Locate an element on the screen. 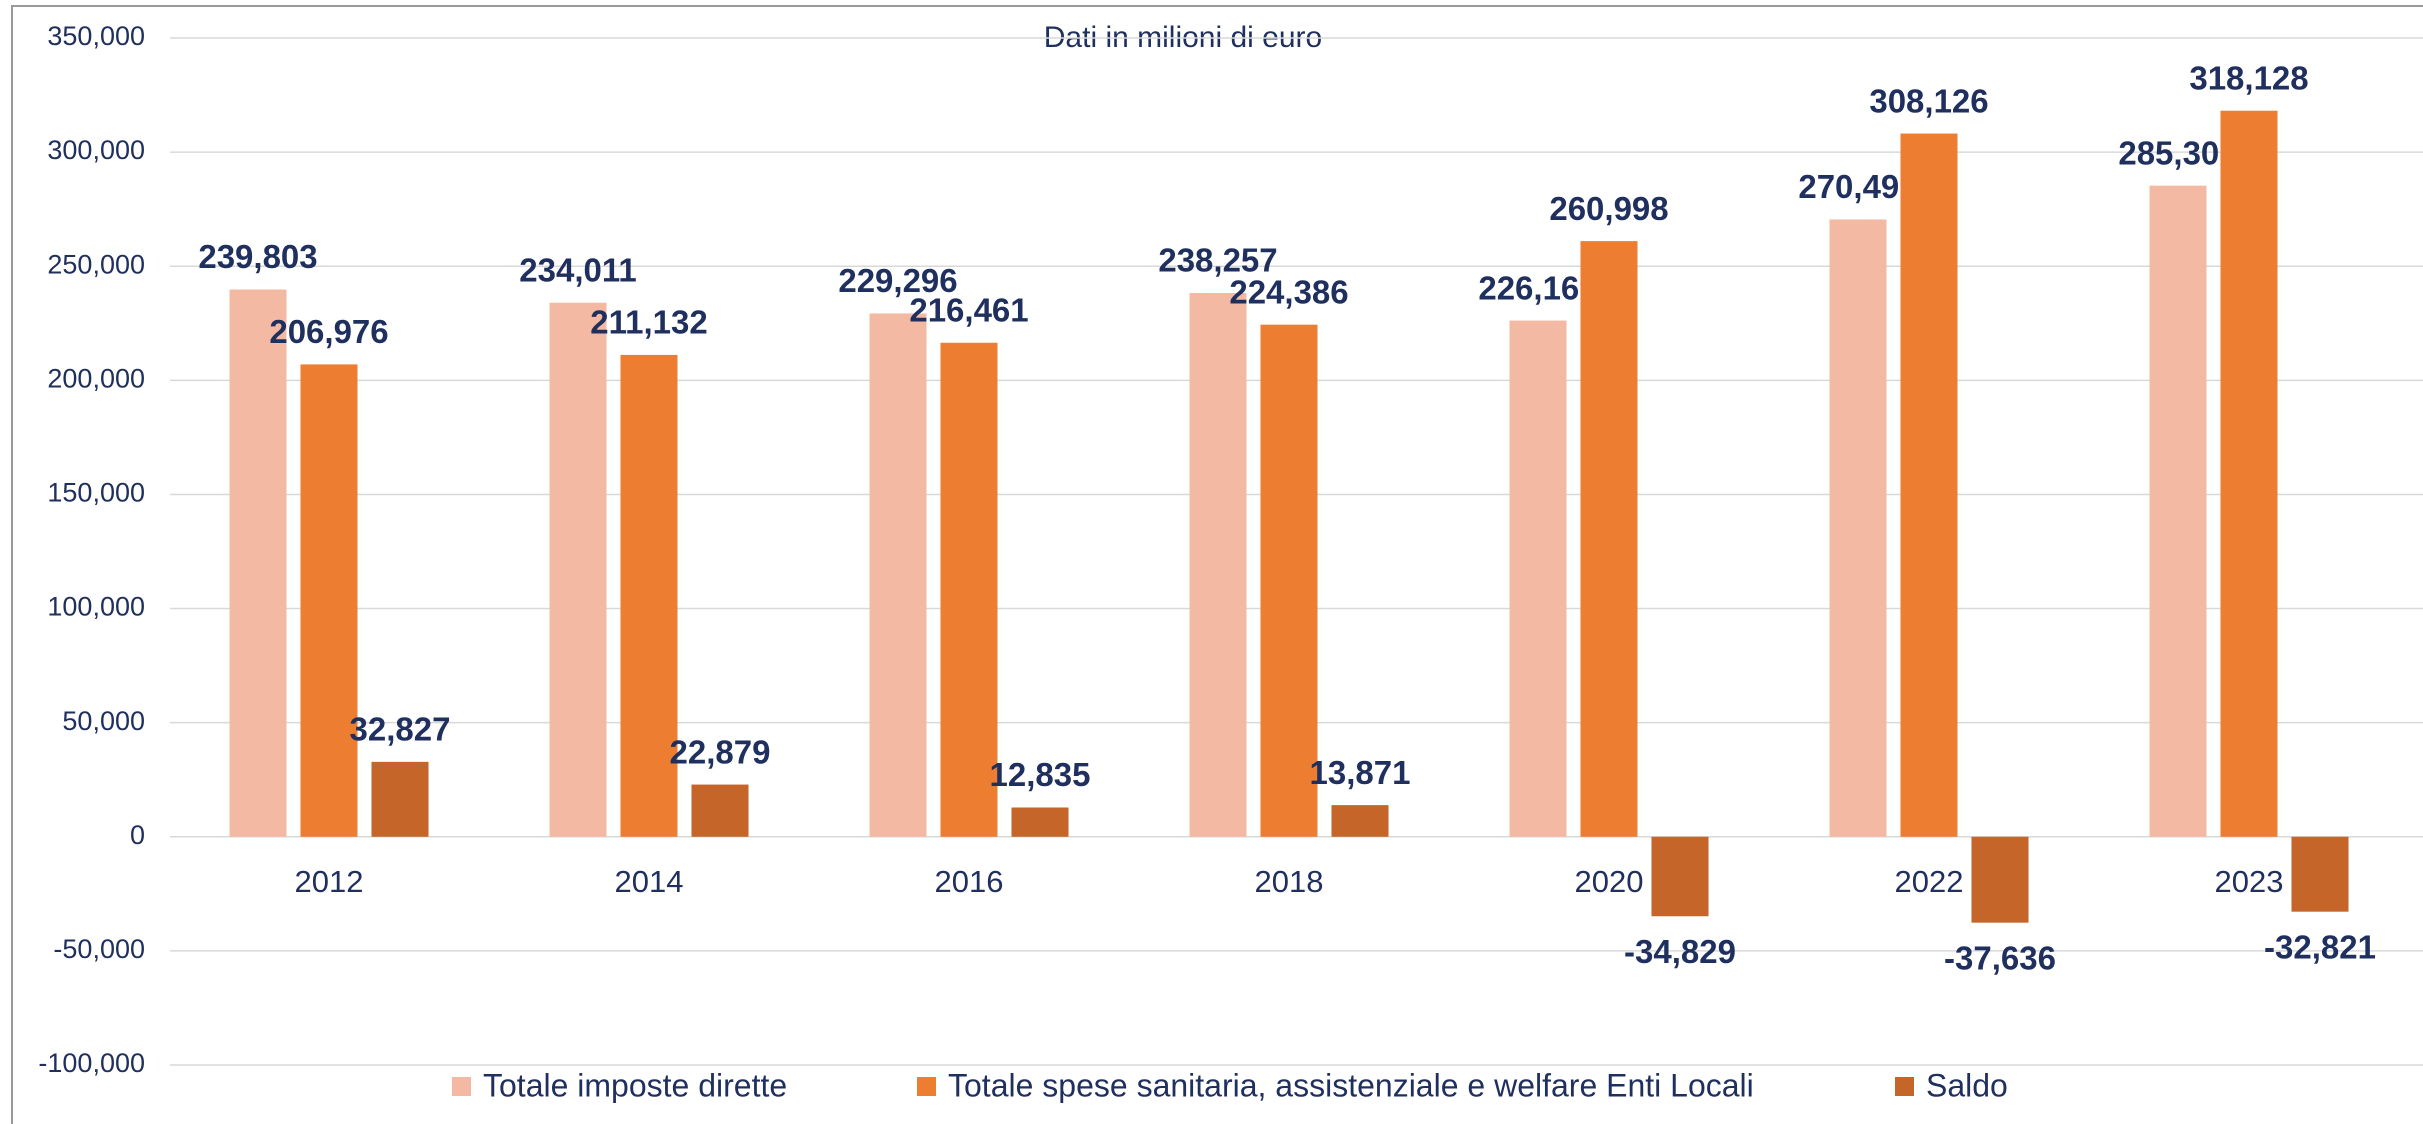 Image resolution: width=2423 pixels, height=1124 pixels. x-tick-label: 2014 is located at coordinates (649, 881).